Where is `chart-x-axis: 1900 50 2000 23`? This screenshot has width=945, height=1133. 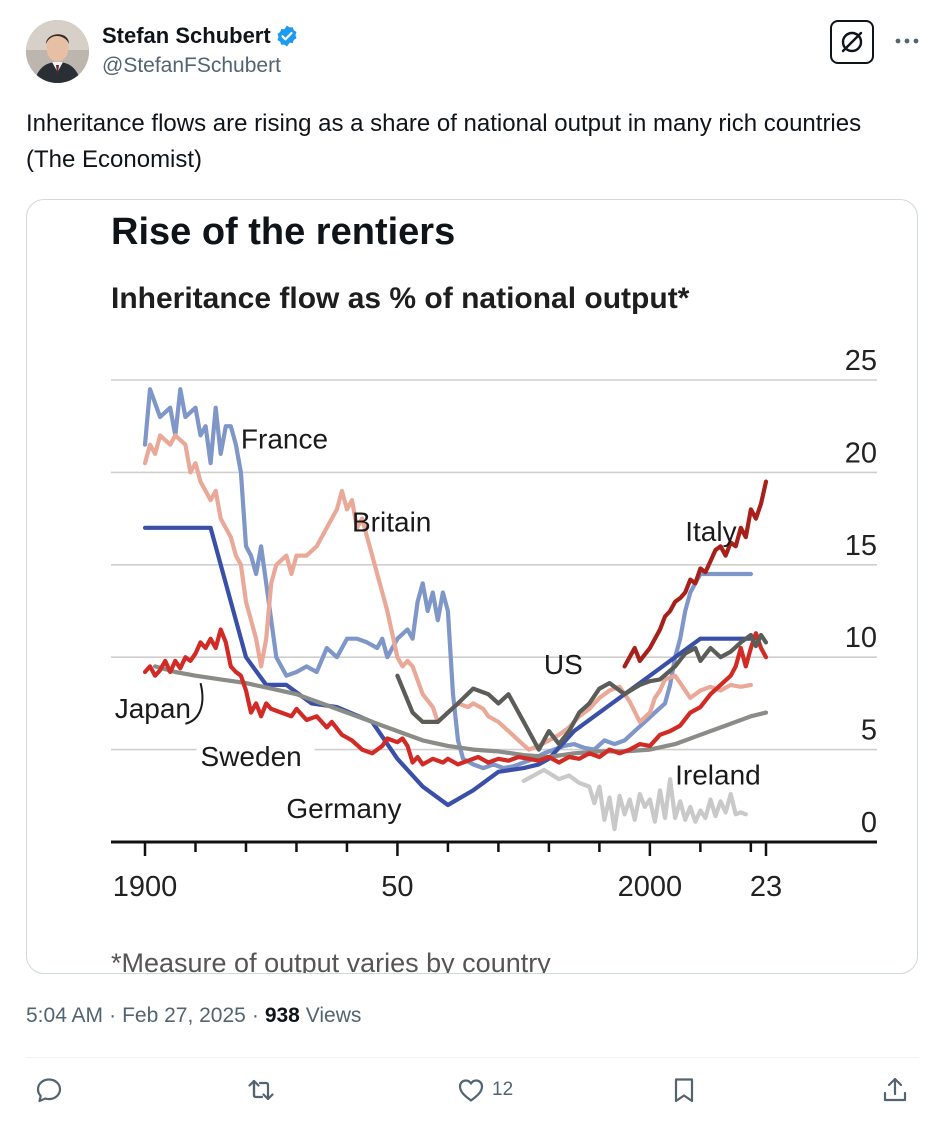
chart-x-axis: 1900 50 2000 23 is located at coordinates (447, 872).